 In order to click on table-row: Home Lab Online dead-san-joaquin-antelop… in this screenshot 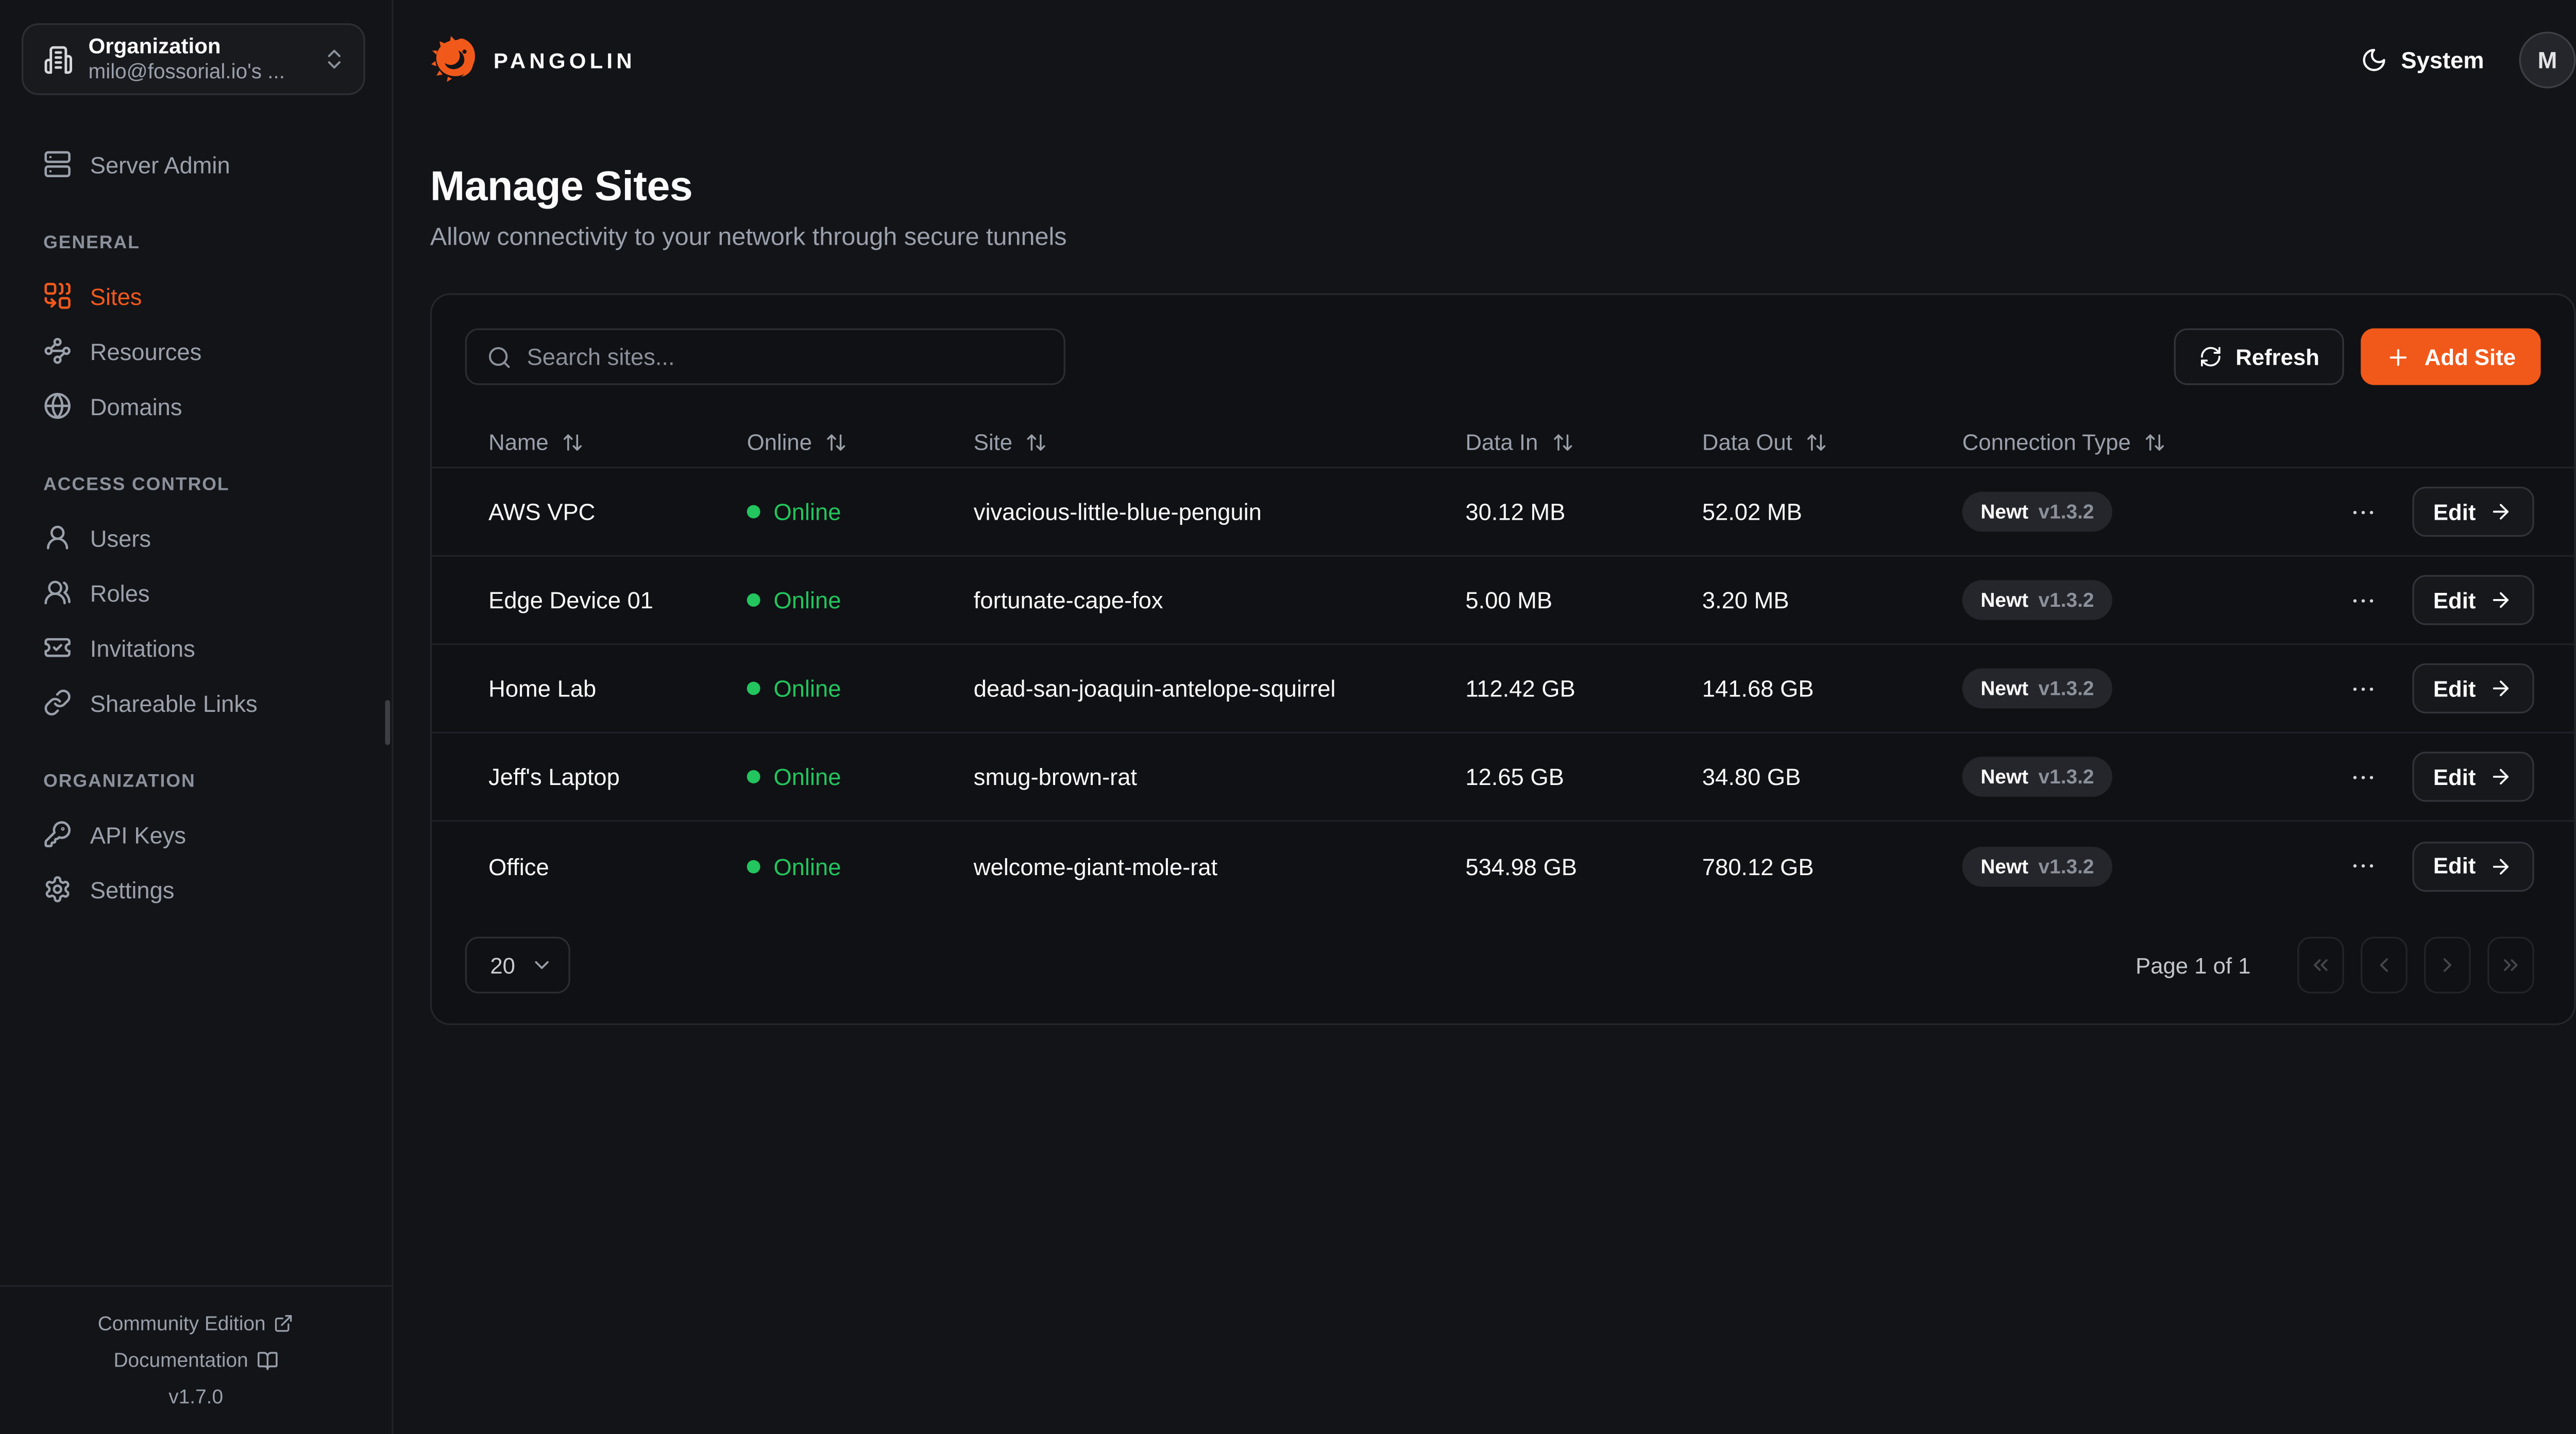, I will do `click(1503, 689)`.